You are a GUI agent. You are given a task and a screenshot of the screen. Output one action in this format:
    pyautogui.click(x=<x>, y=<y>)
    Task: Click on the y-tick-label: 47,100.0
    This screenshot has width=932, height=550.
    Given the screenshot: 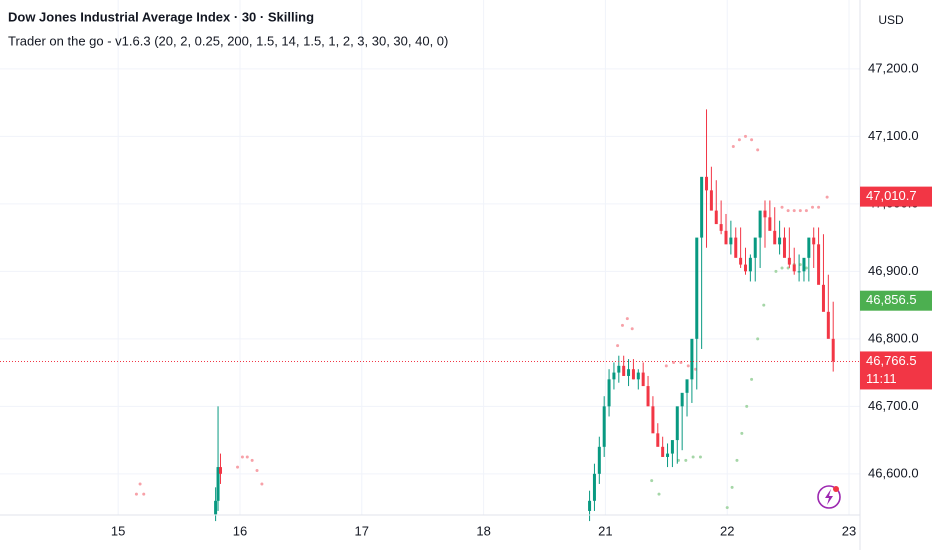 What is the action you would take?
    pyautogui.click(x=893, y=135)
    